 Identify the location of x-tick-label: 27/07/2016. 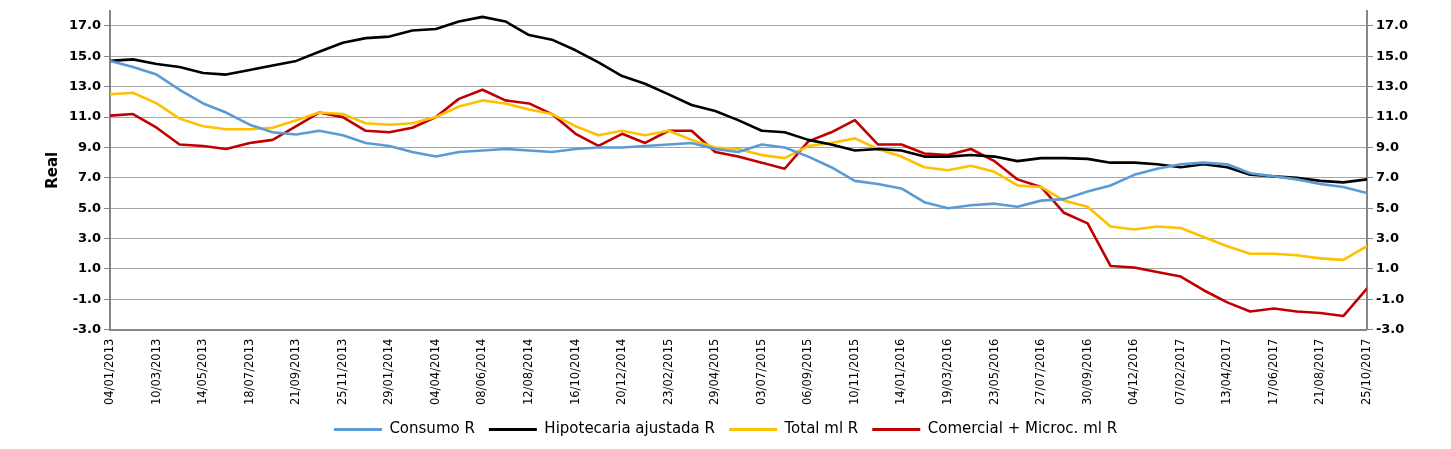
(1040, 372).